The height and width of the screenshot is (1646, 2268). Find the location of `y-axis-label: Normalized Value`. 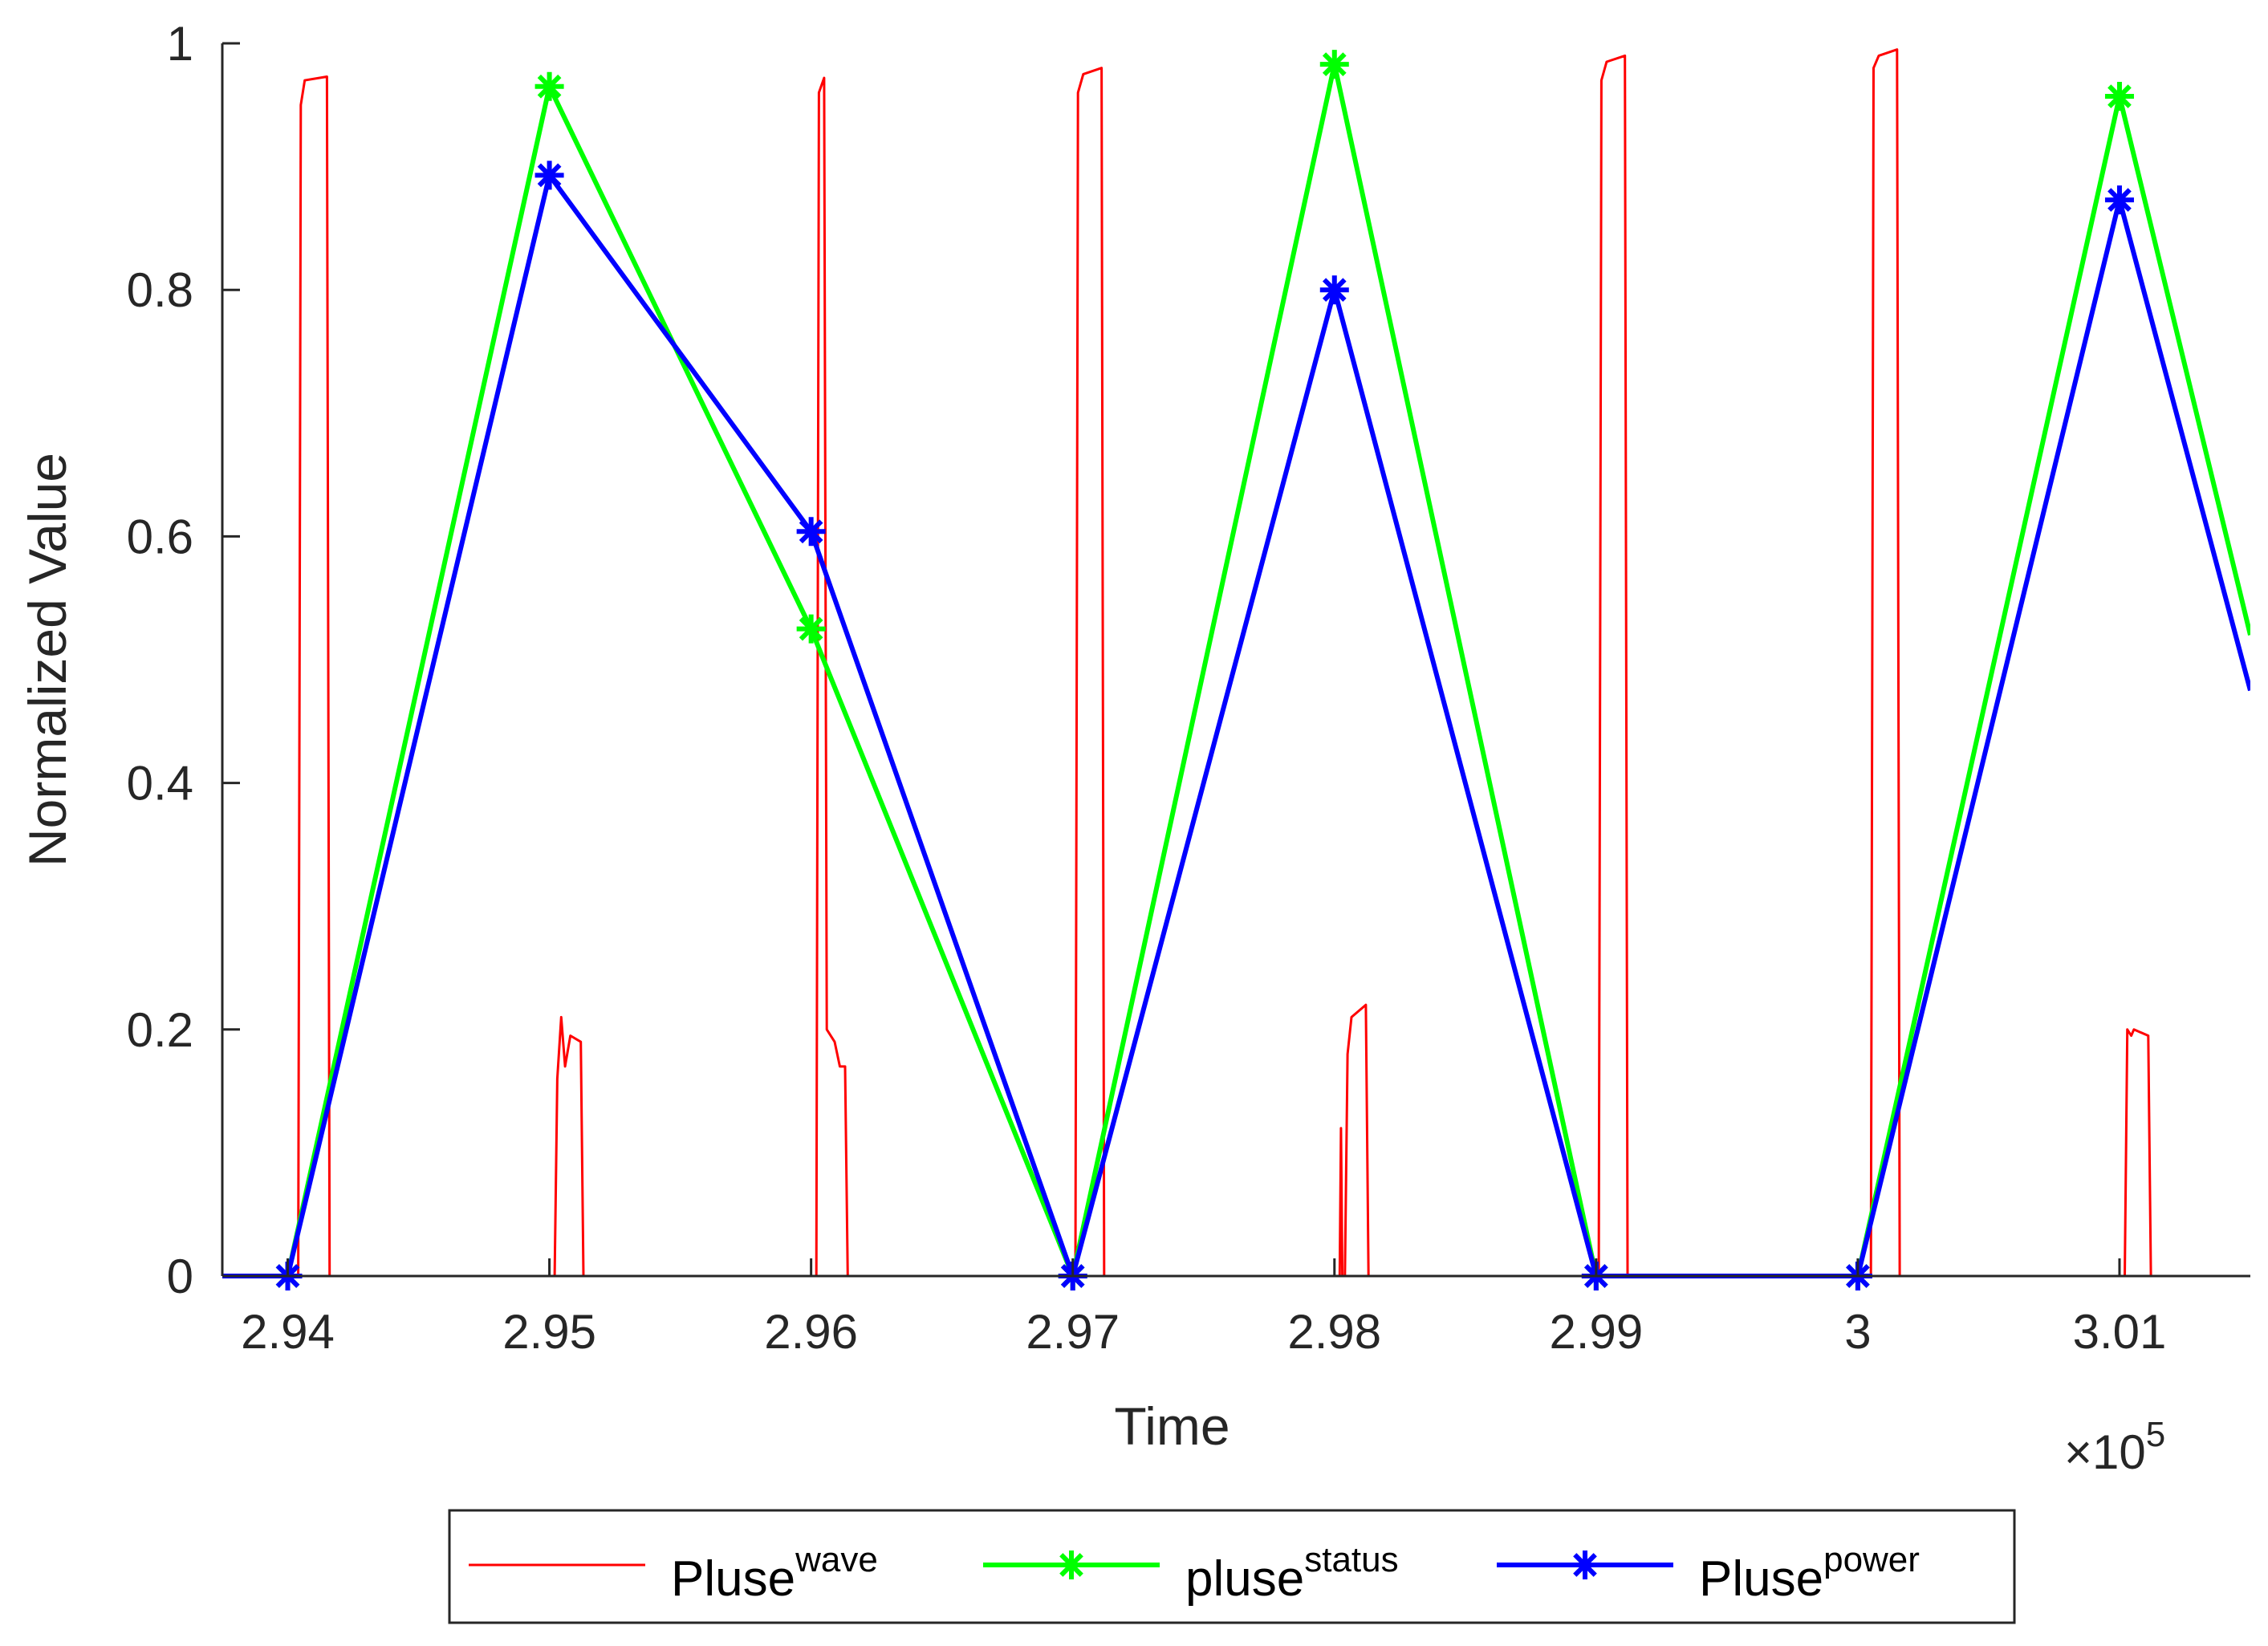

y-axis-label: Normalized Value is located at coordinates (47, 660).